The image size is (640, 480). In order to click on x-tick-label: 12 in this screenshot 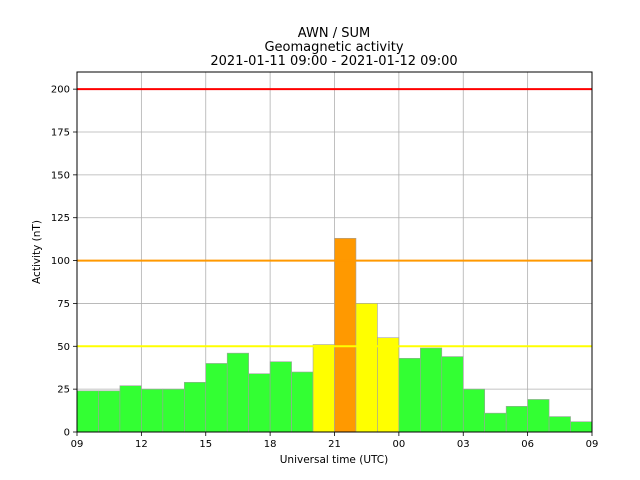, I will do `click(141, 444)`.